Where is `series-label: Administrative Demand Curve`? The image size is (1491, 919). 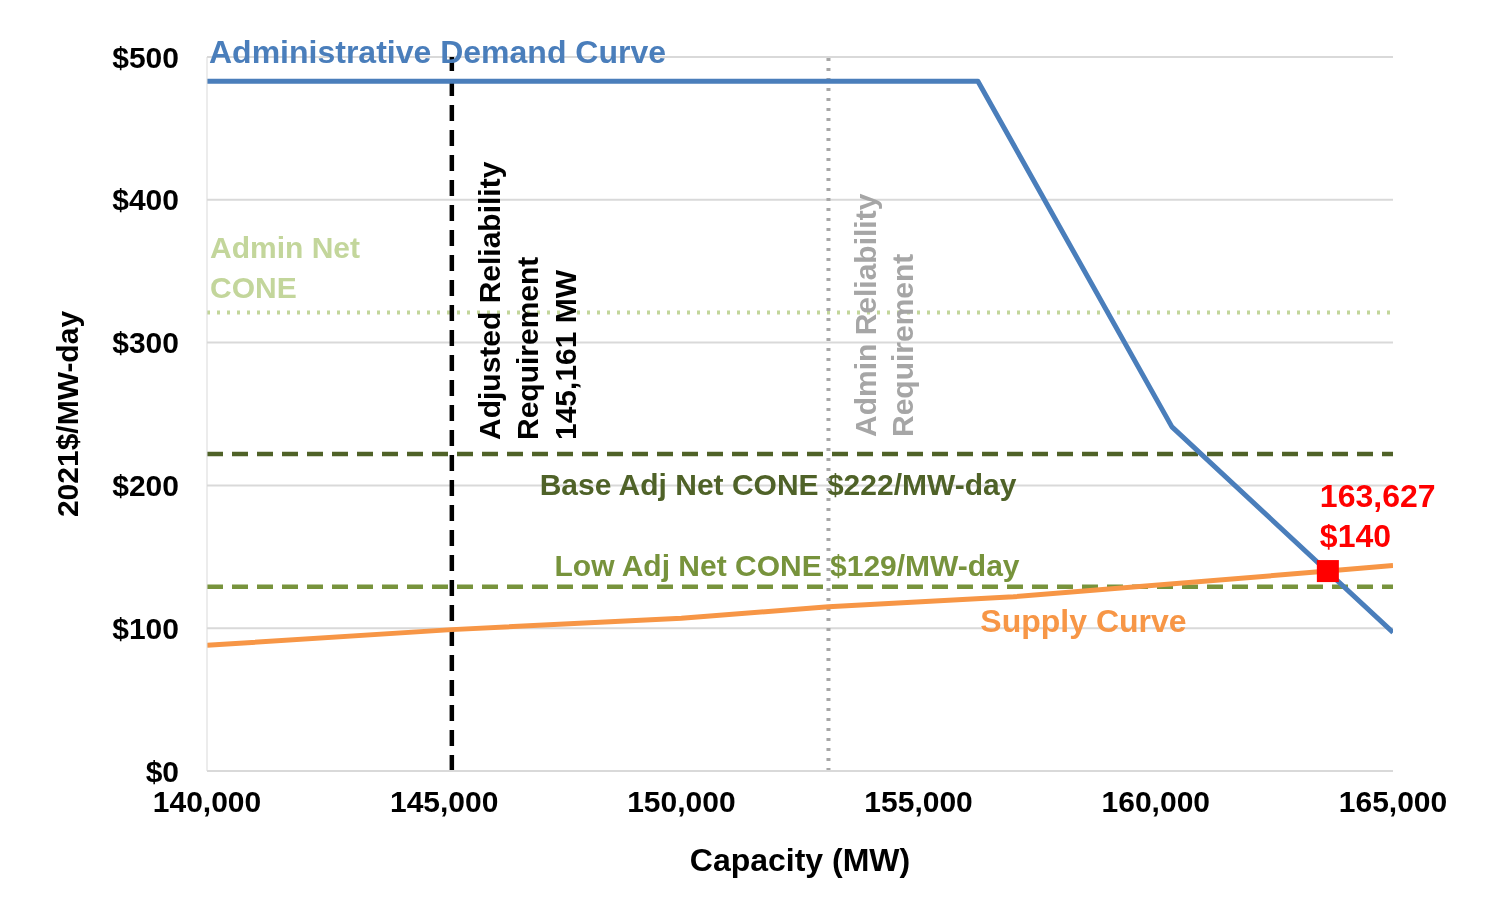 series-label: Administrative Demand Curve is located at coordinates (438, 52).